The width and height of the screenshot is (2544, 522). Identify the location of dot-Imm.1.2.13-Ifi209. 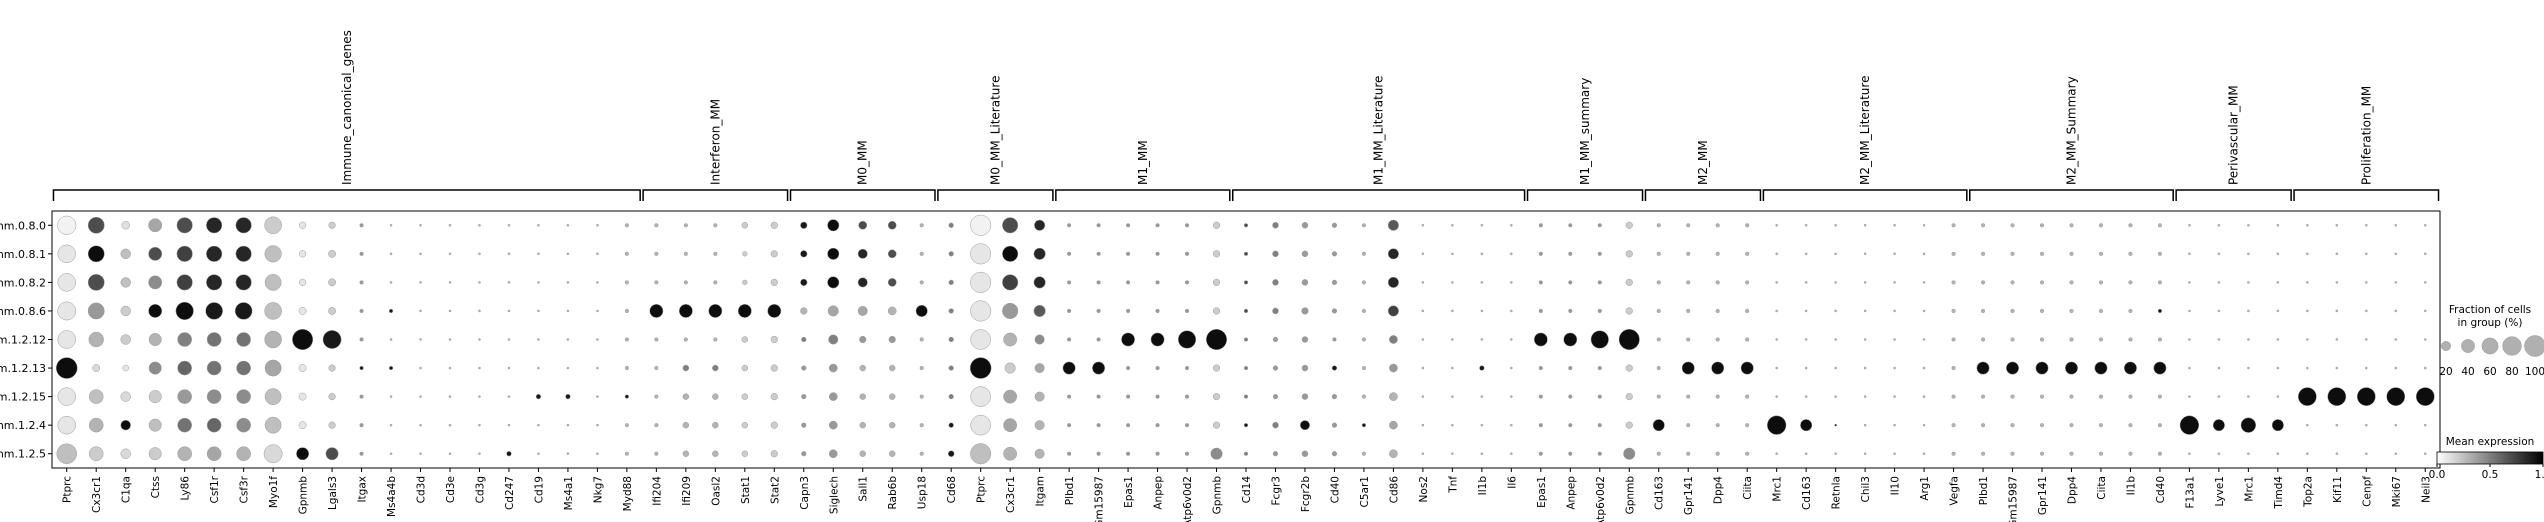
(686, 368).